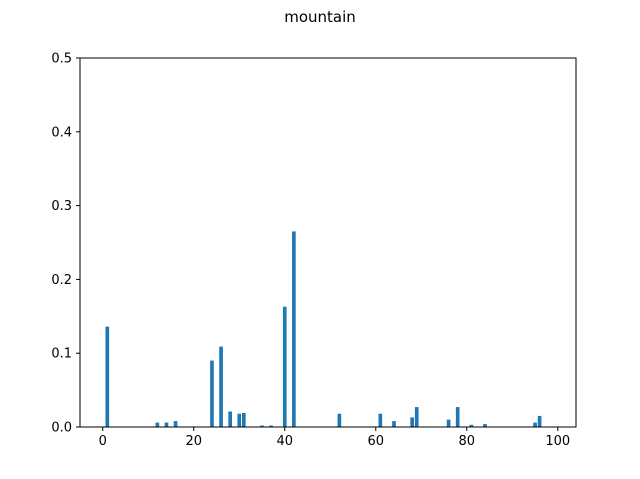  Describe the element at coordinates (467, 441) in the screenshot. I see `x-tick-label: 80` at that location.